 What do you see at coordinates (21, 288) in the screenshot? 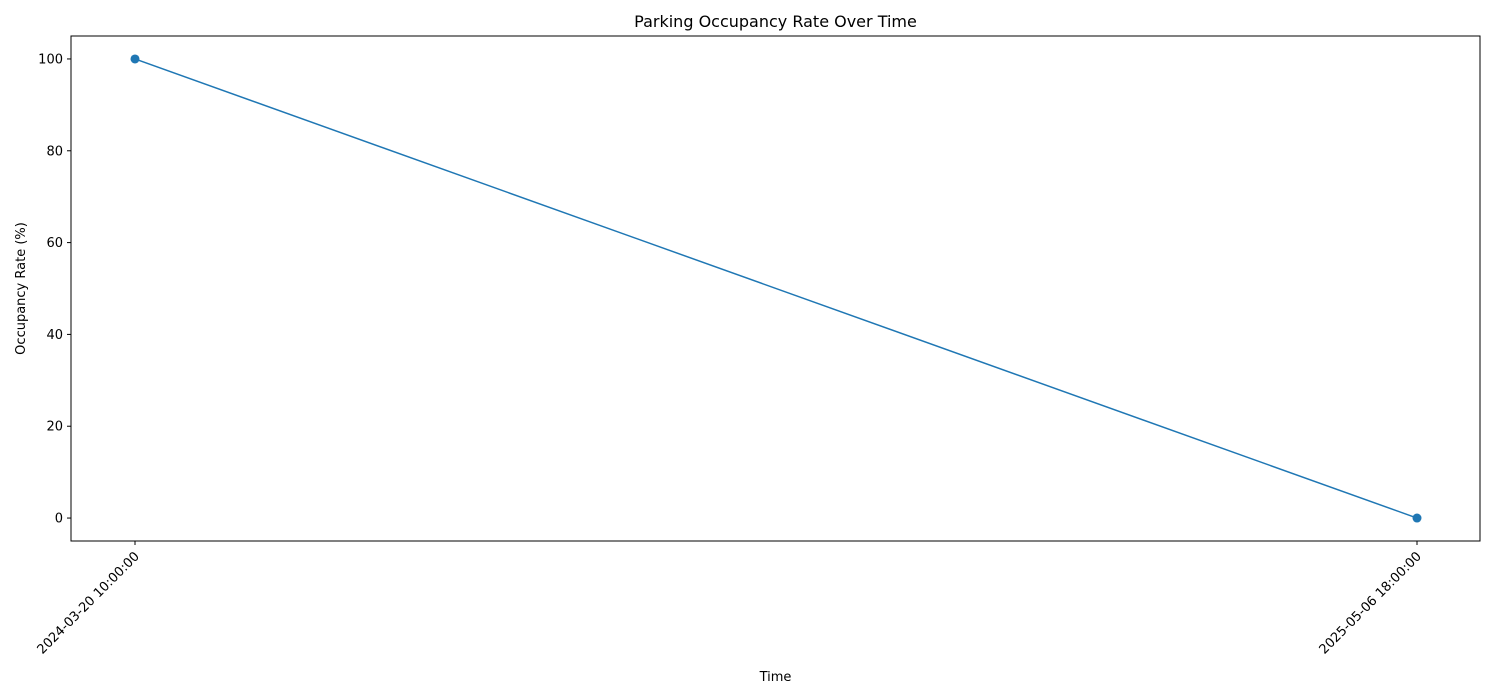
I see `y-axis-label: Occupancy Rate (%)` at bounding box center [21, 288].